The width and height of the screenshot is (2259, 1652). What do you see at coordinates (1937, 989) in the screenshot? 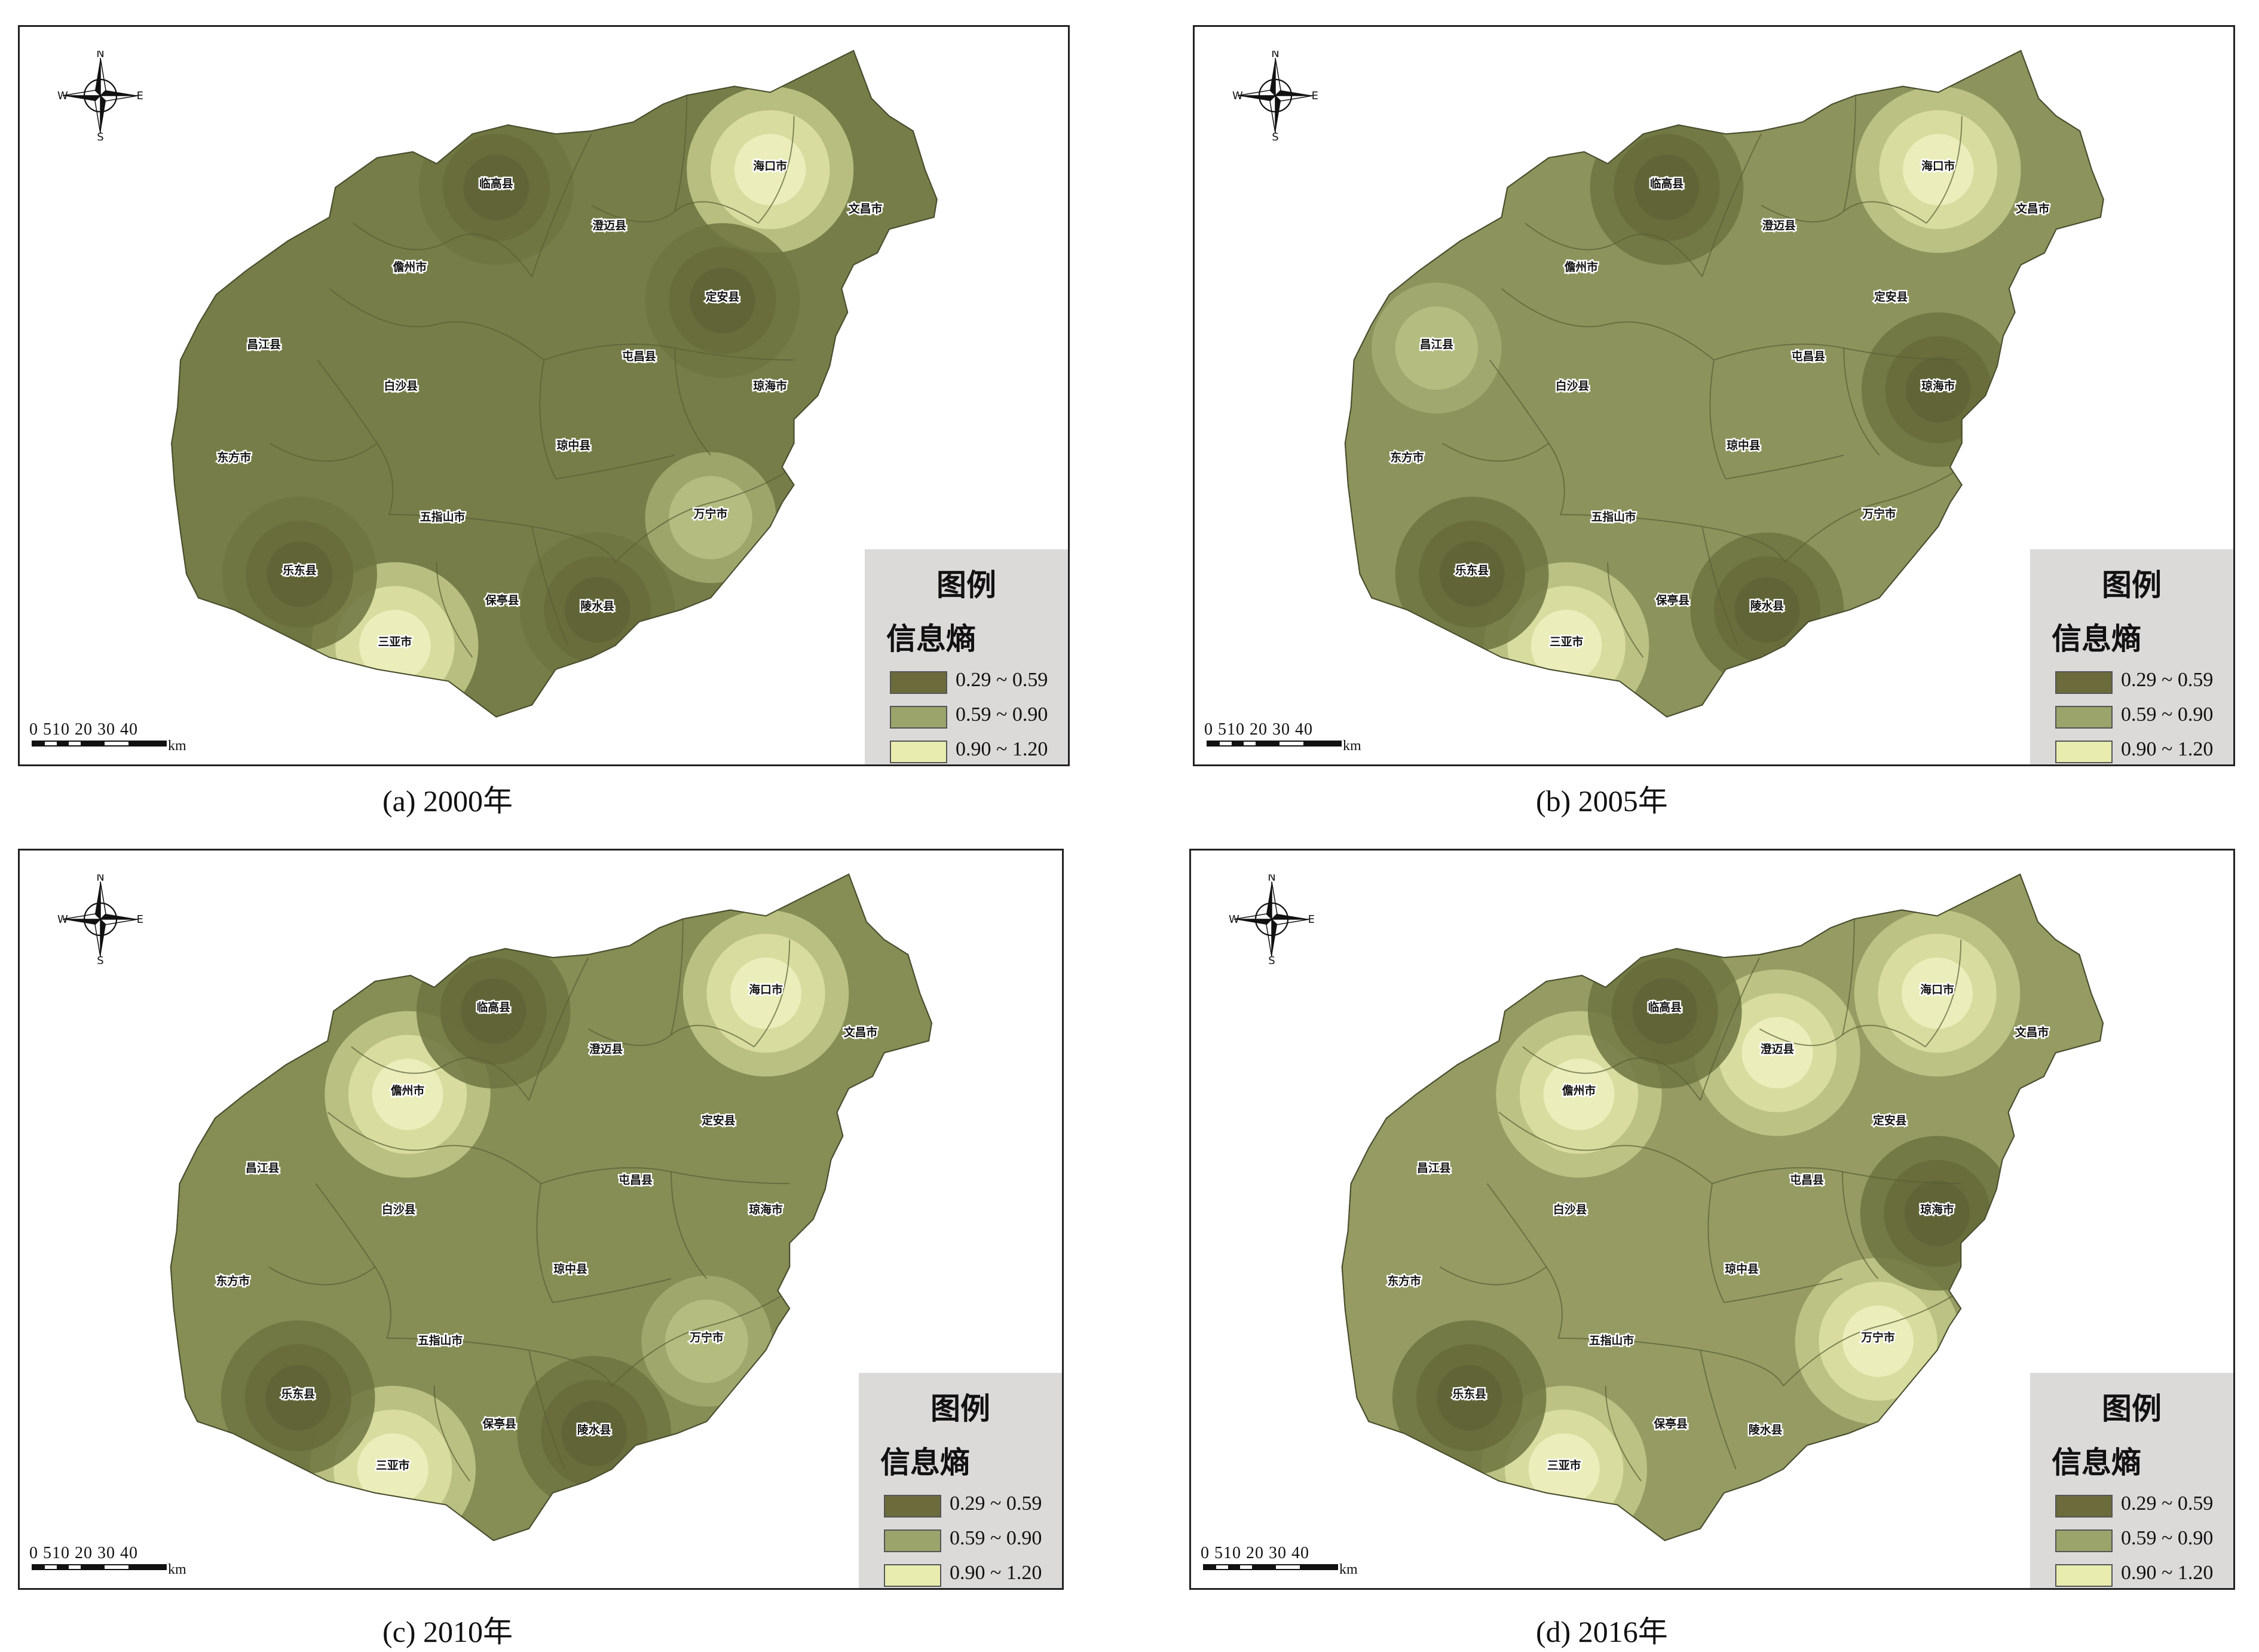
I see `town-label: 海口市` at bounding box center [1937, 989].